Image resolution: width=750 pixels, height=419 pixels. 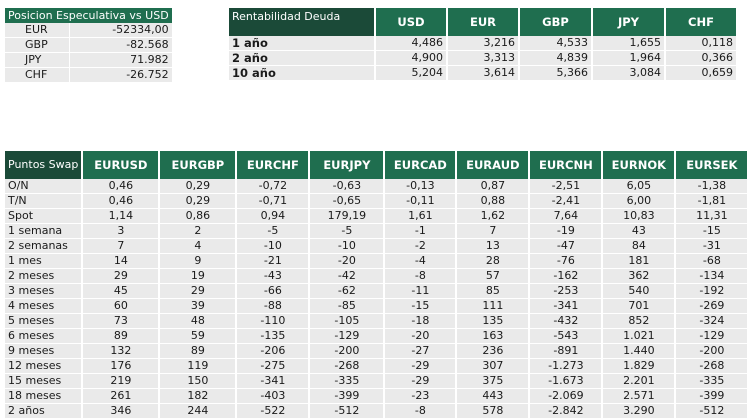 I want to click on yield-cell: 4,839, so click(x=556, y=58).